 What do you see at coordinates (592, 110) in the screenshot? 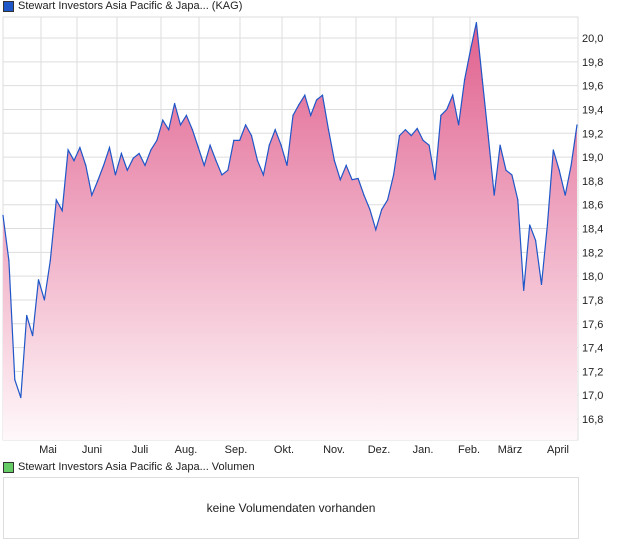
I see `y-tick-label: 19,4` at bounding box center [592, 110].